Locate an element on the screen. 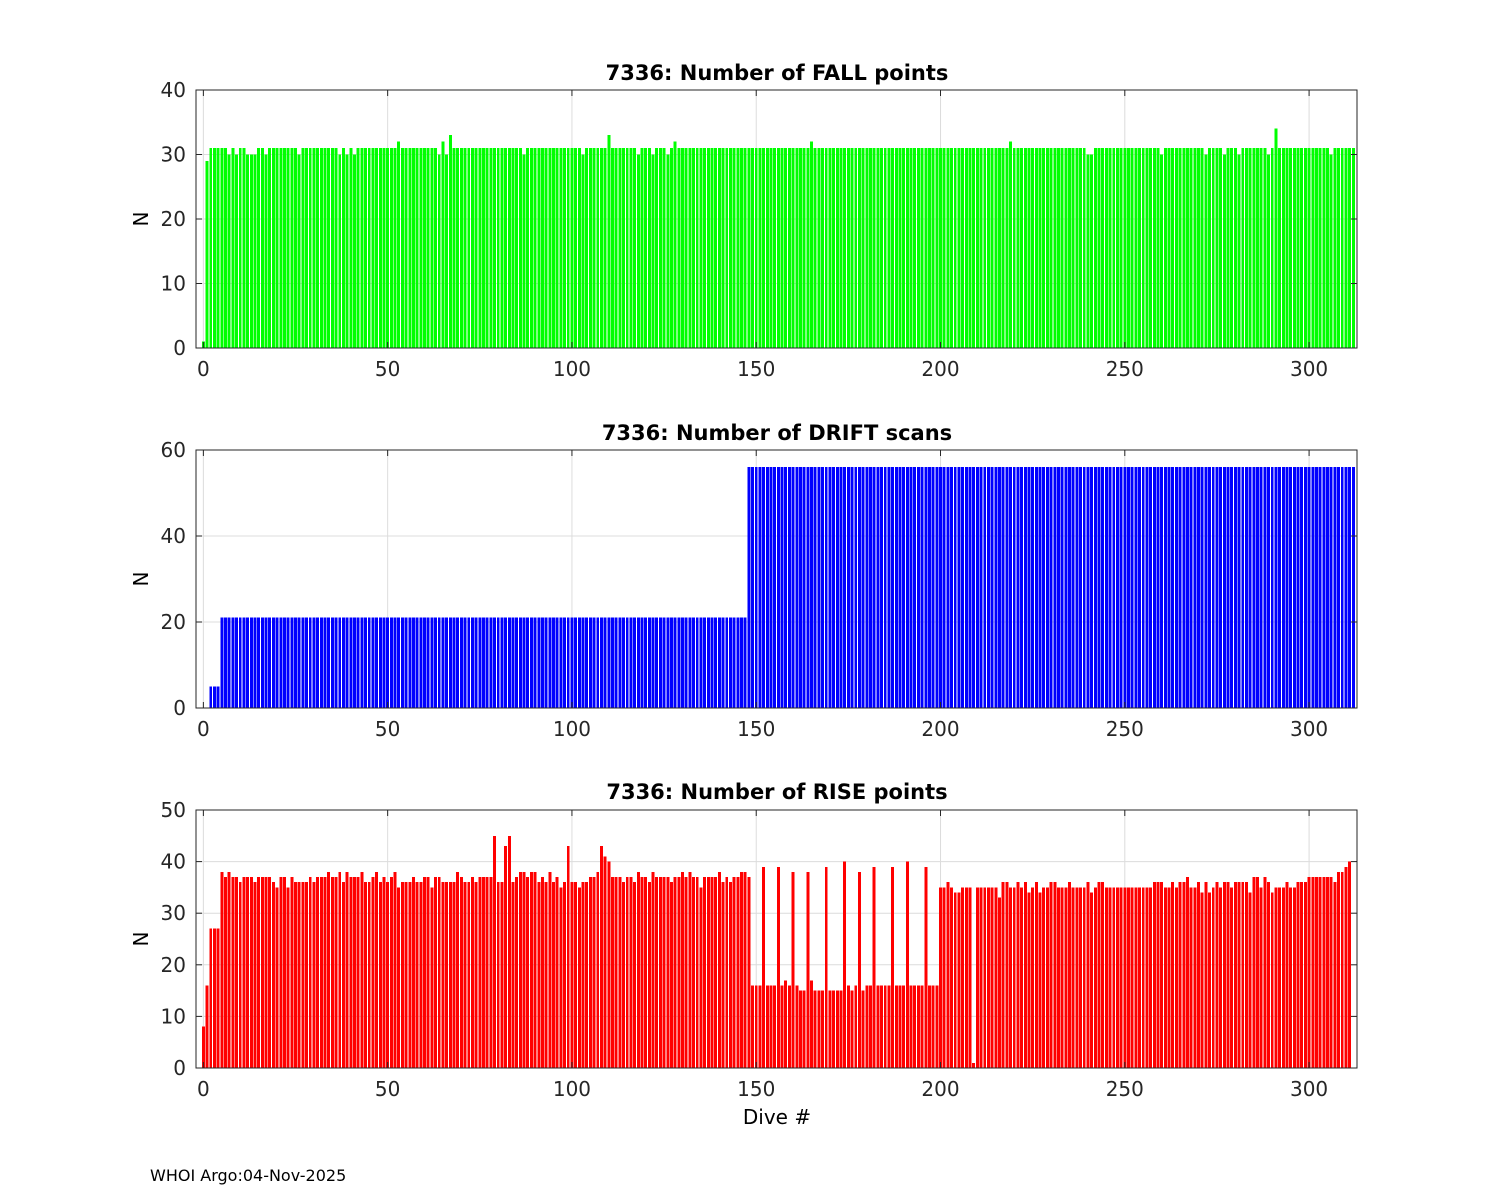 This screenshot has width=1500, height=1200. x-tick-label: 150 is located at coordinates (756, 369).